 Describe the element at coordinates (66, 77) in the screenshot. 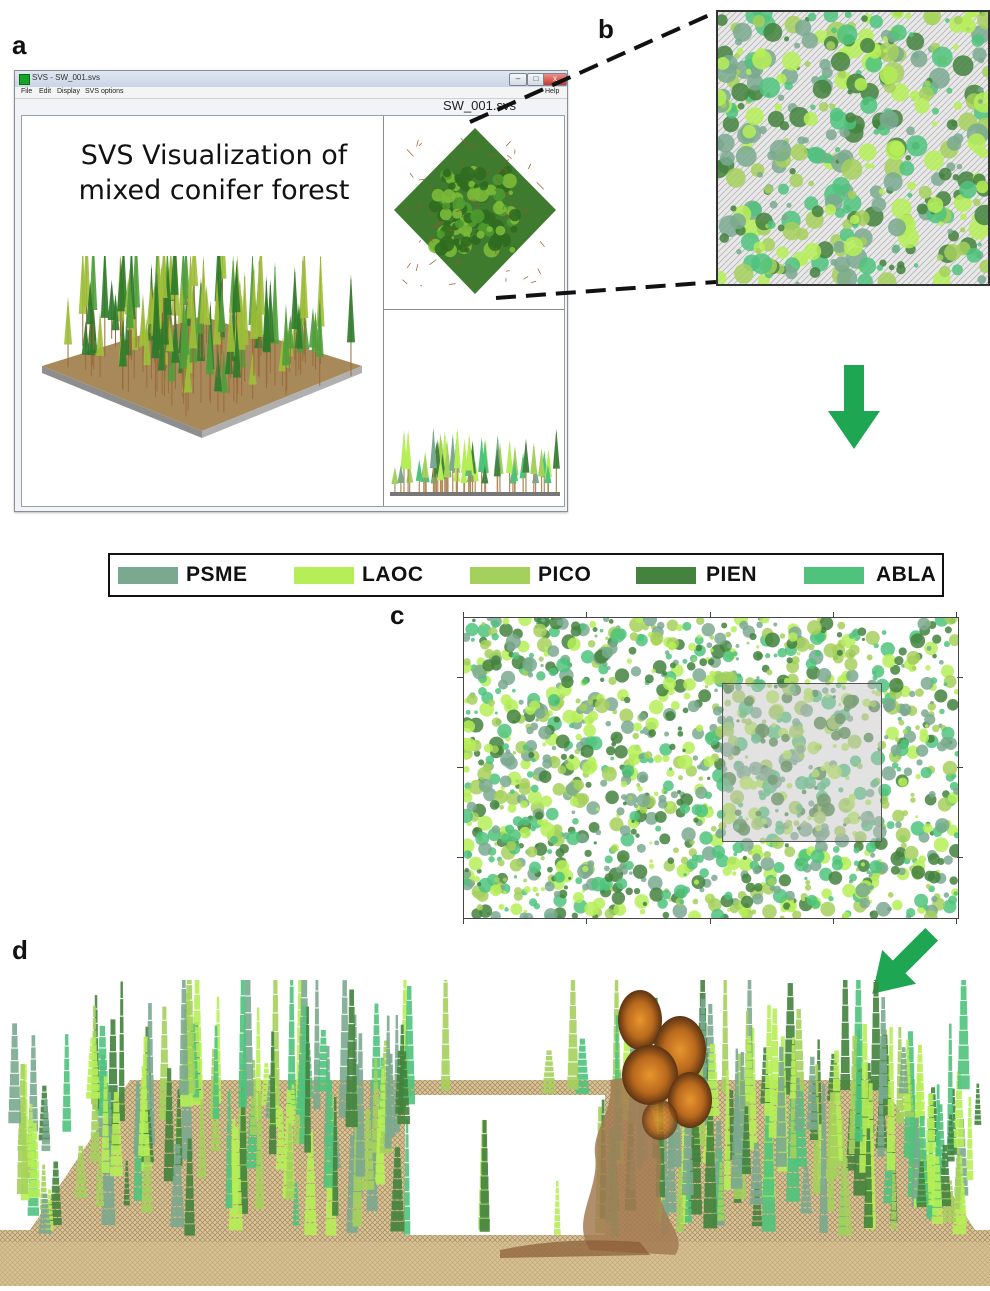

I see `window-title: SVS - SW_001.svs` at that location.